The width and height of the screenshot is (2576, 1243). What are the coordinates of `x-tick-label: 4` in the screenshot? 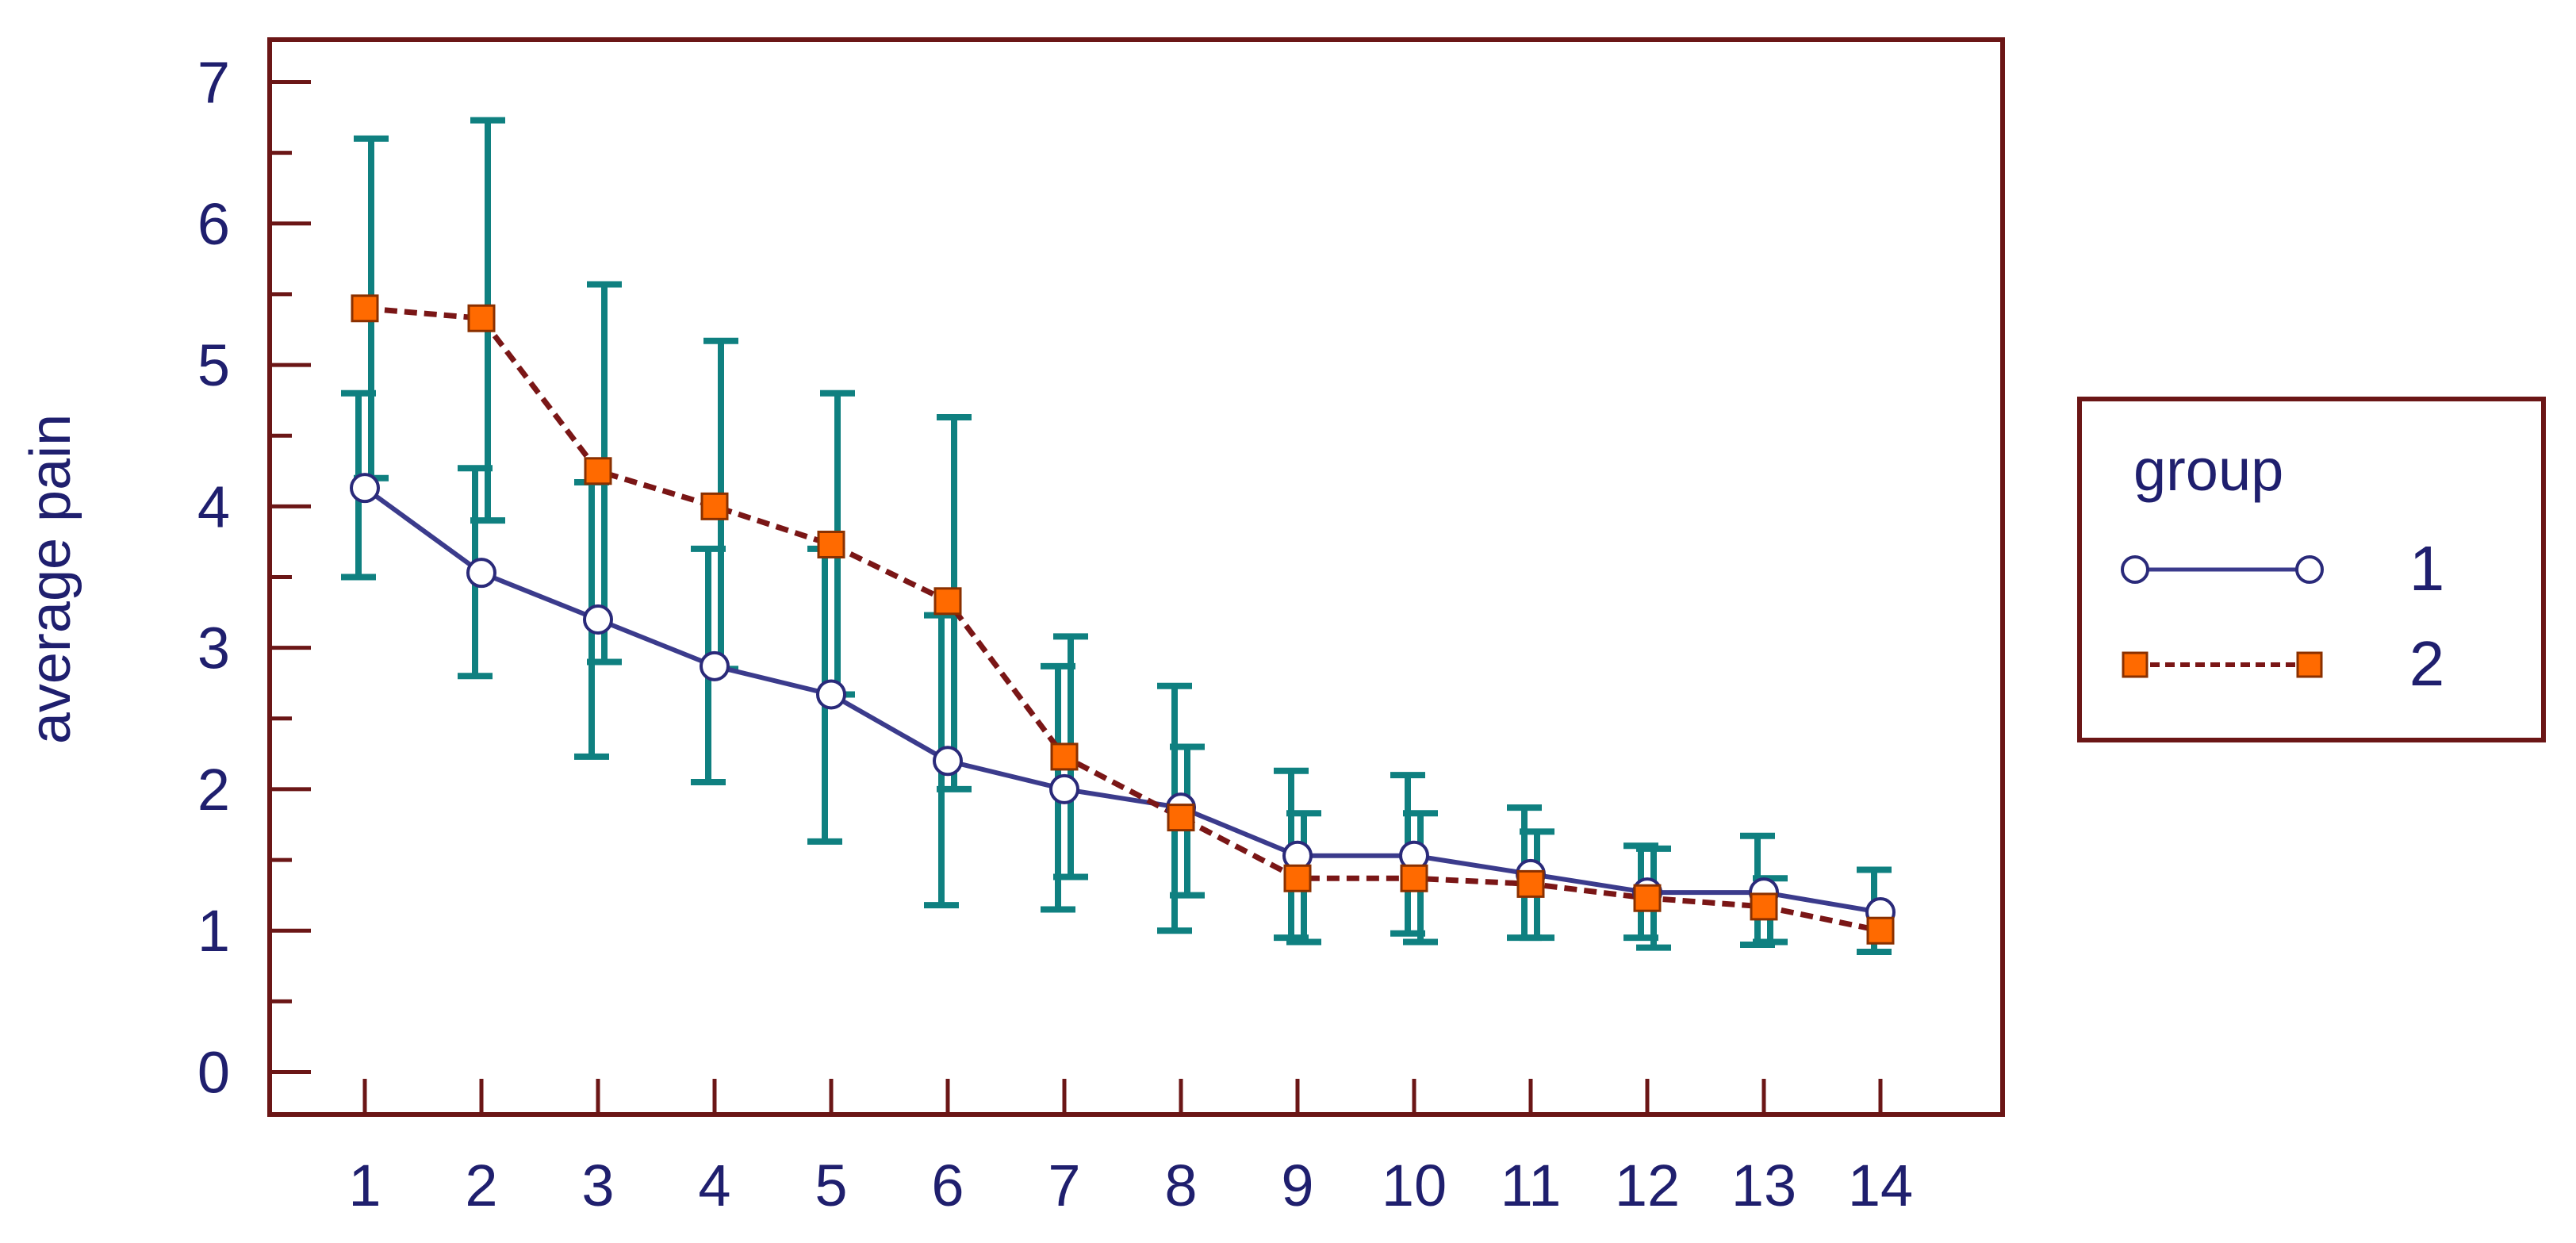 It's located at (714, 1185).